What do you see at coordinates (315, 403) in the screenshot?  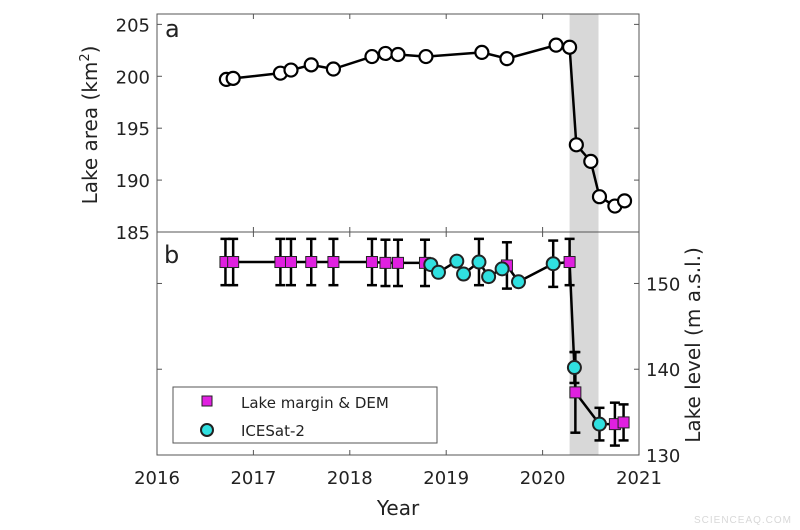 I see `legend-label-dem: Lake margin & DEM` at bounding box center [315, 403].